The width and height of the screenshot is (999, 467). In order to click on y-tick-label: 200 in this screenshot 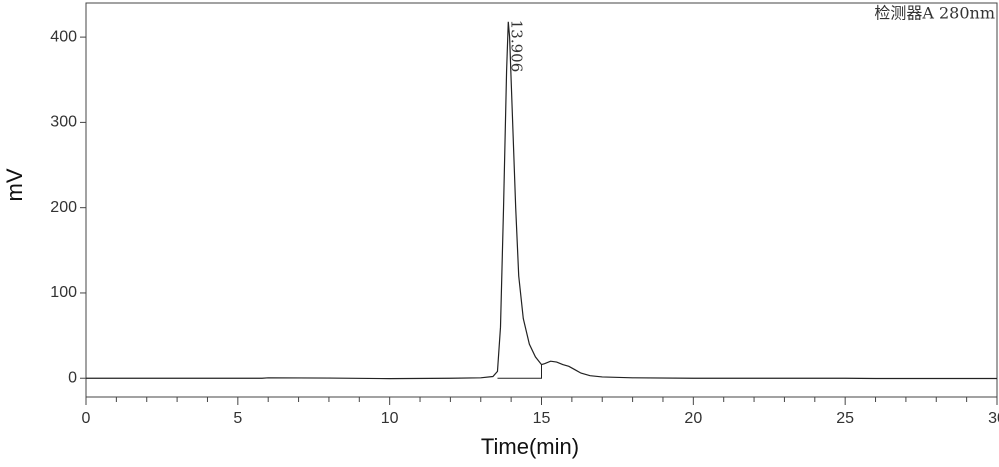, I will do `click(63, 207)`.